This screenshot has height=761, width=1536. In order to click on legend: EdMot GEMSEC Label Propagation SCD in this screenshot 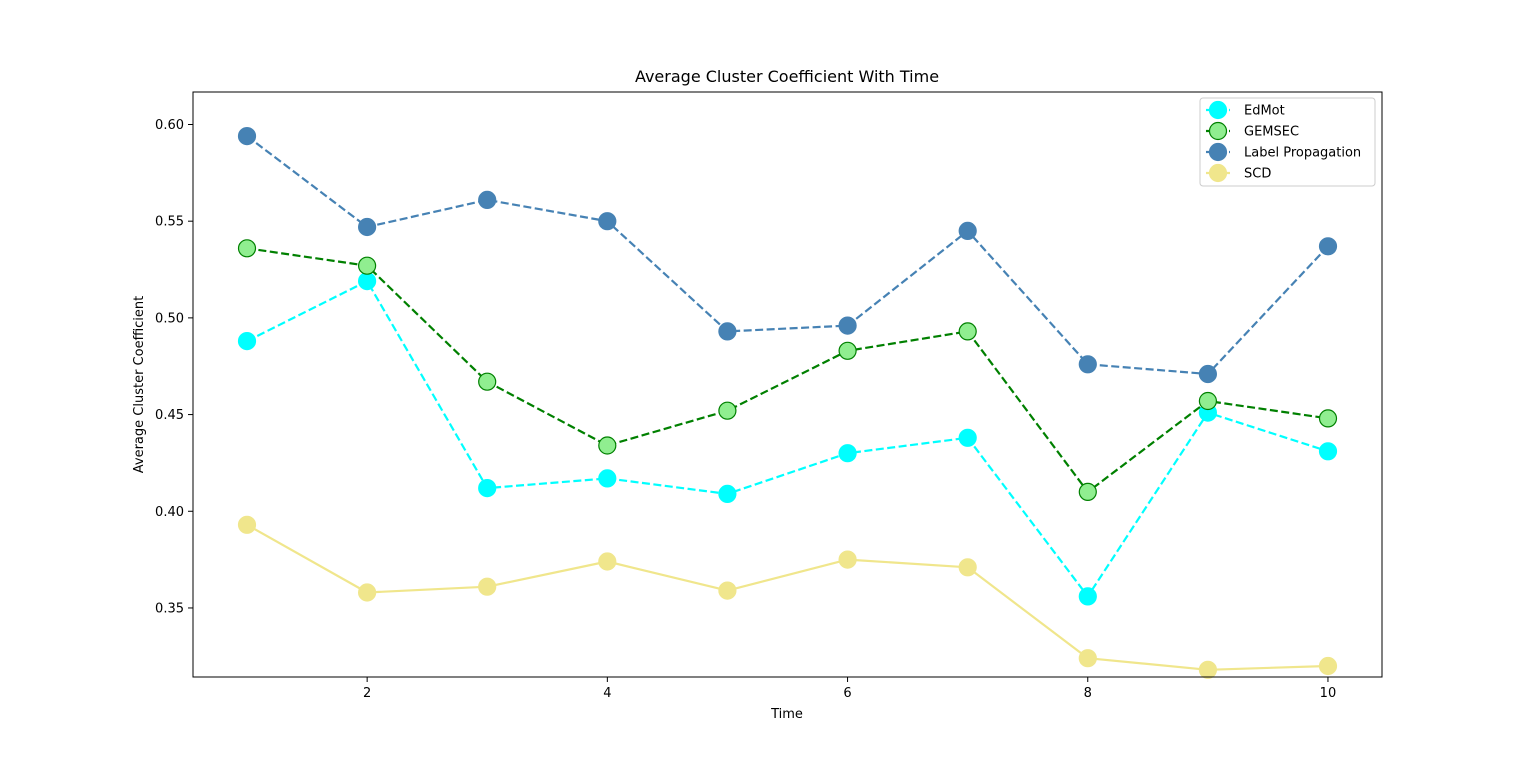, I will do `click(1287, 142)`.